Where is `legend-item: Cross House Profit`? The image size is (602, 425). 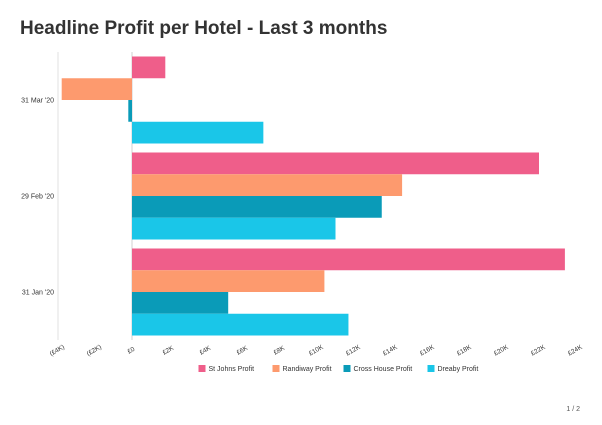
legend-item: Cross House Profit is located at coordinates (383, 369).